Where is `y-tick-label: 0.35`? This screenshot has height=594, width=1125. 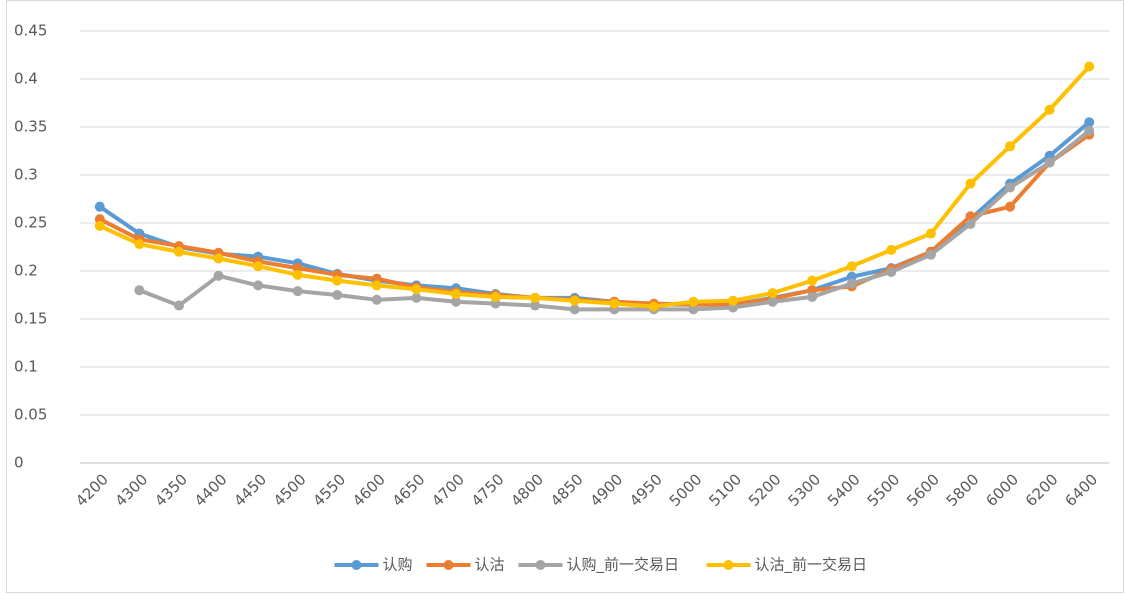
y-tick-label: 0.35 is located at coordinates (30, 127).